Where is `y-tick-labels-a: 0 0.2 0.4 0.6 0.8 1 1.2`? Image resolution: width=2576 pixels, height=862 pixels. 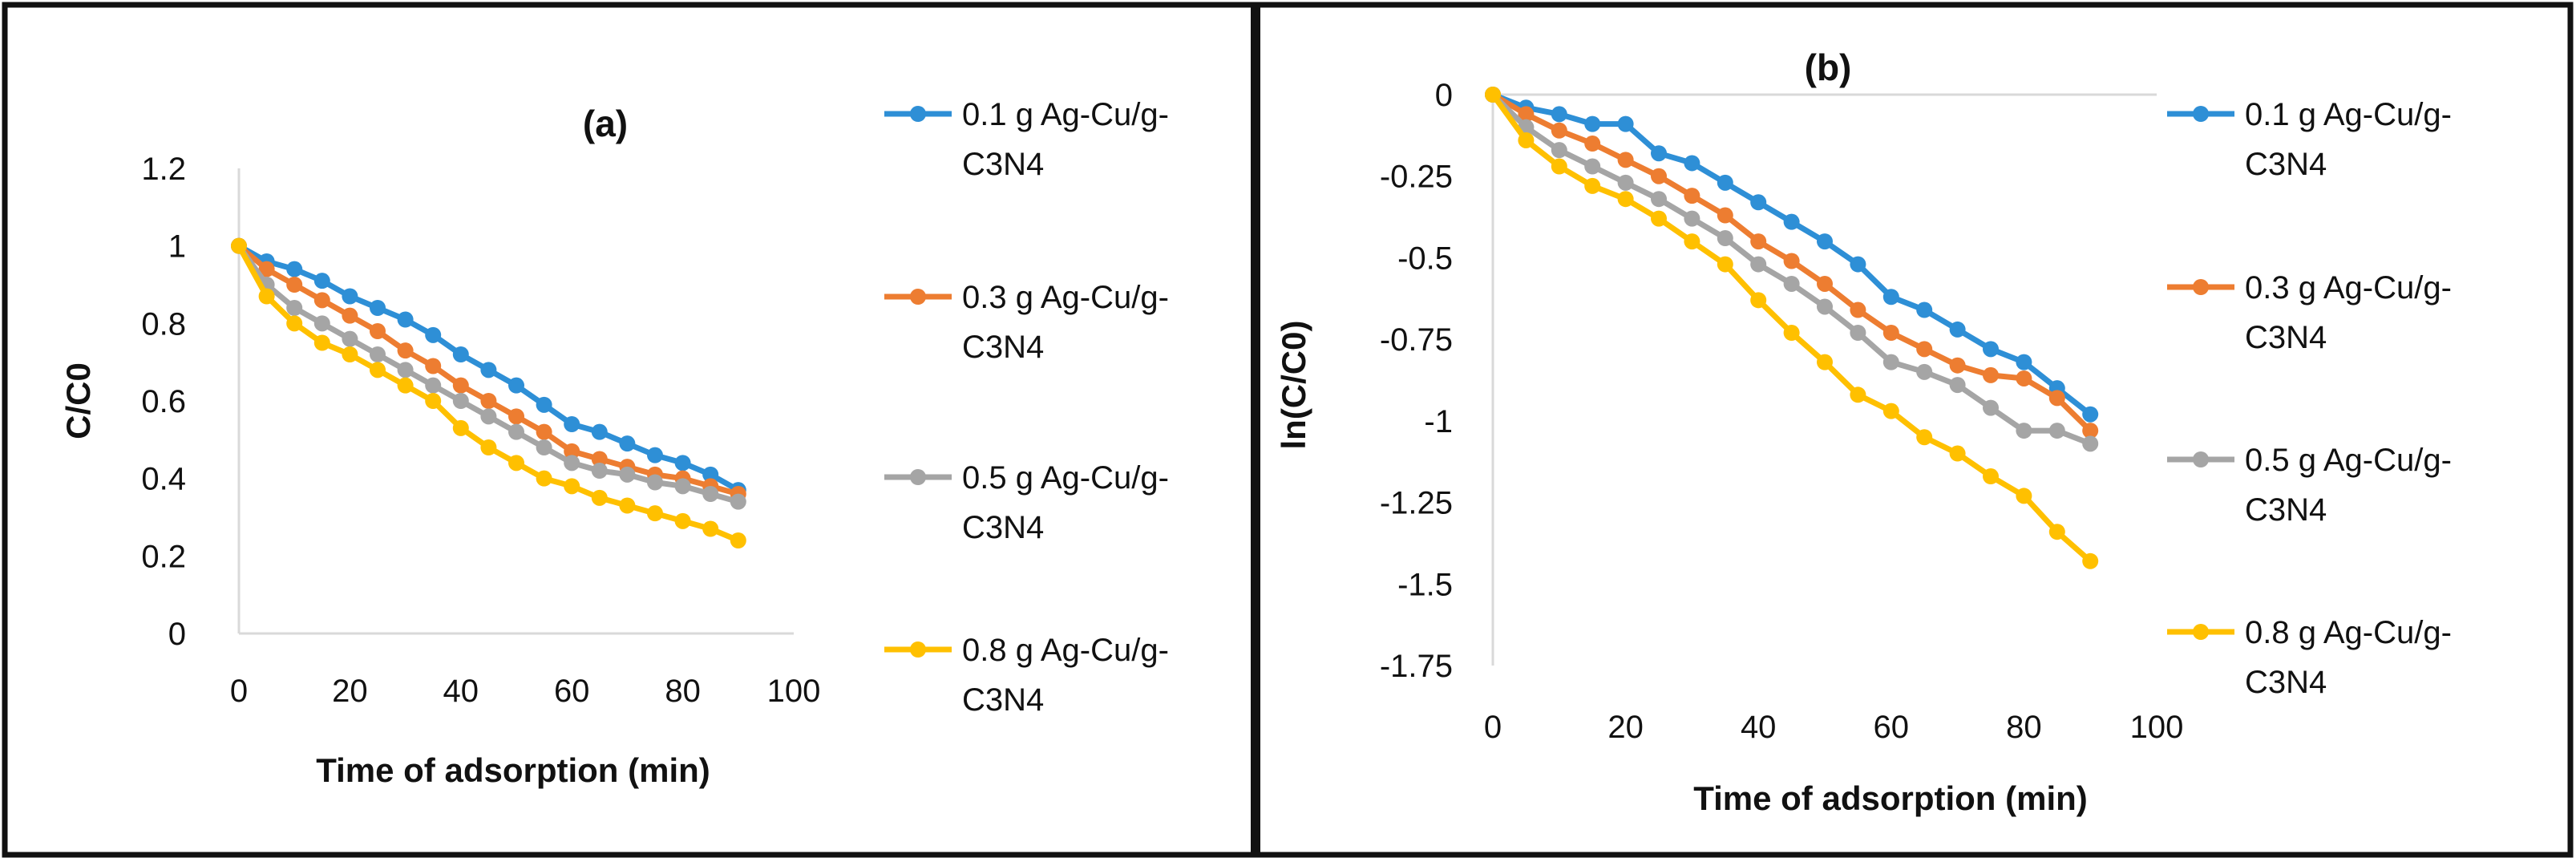
y-tick-labels-a: 0 0.2 0.4 0.6 0.8 1 1.2 is located at coordinates (163, 402).